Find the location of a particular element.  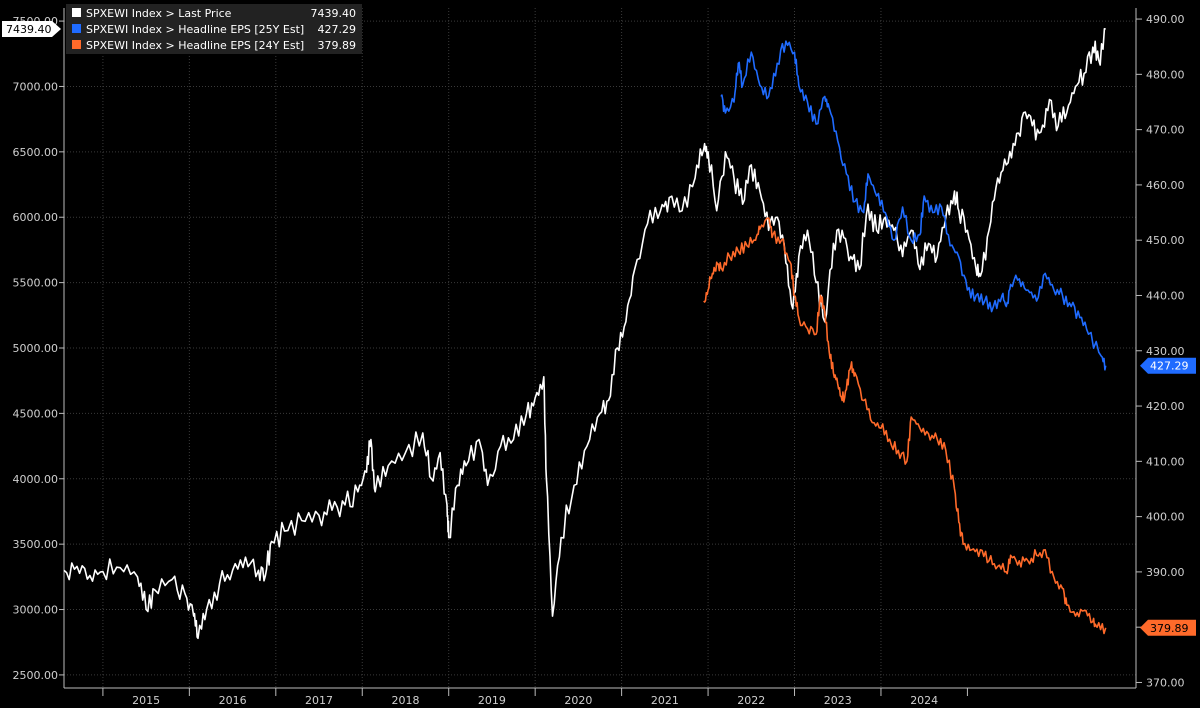

left-tick-label: 4000.00 is located at coordinates (36, 479).